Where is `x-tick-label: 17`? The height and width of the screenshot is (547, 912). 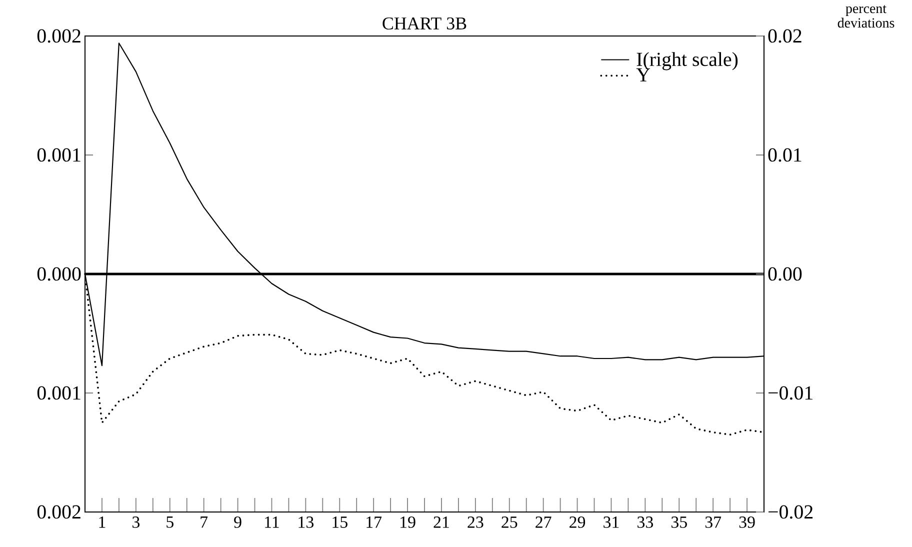
x-tick-label: 17 is located at coordinates (374, 522).